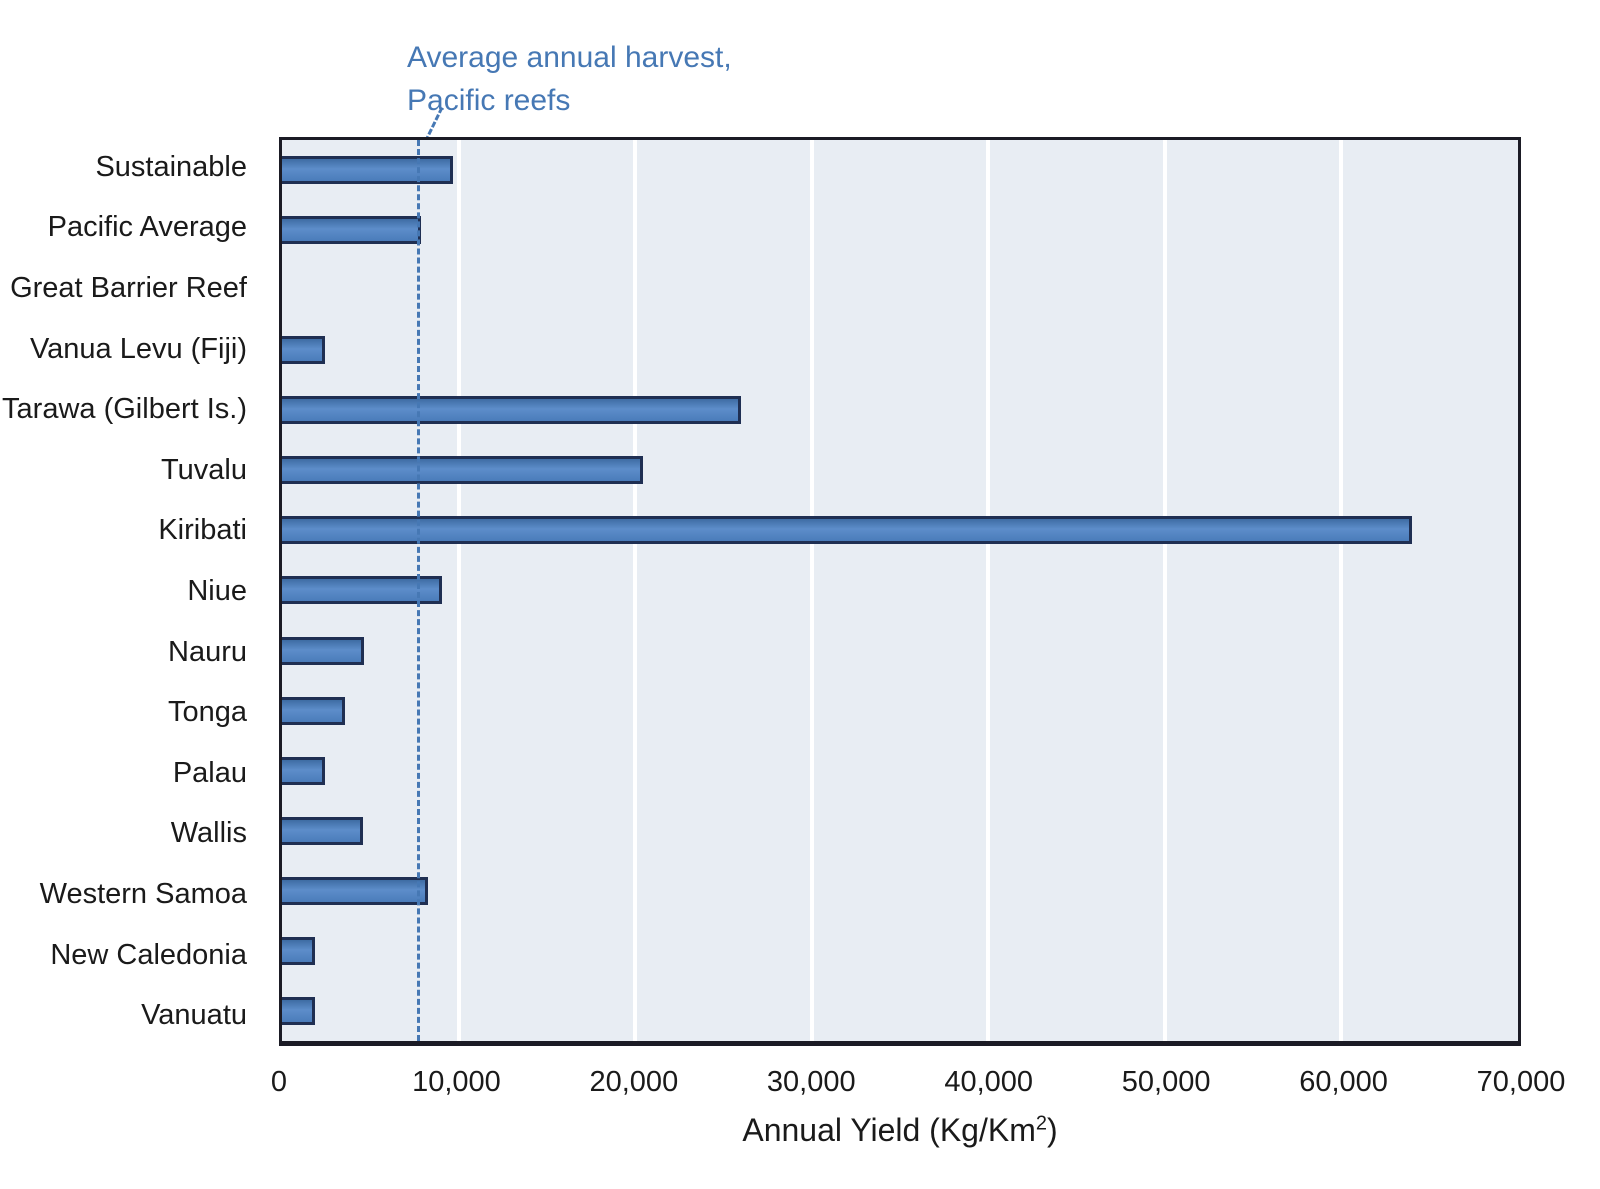 The image size is (1600, 1189). Describe the element at coordinates (1521, 1082) in the screenshot. I see `x-tick-label-70000: 70,000` at that location.